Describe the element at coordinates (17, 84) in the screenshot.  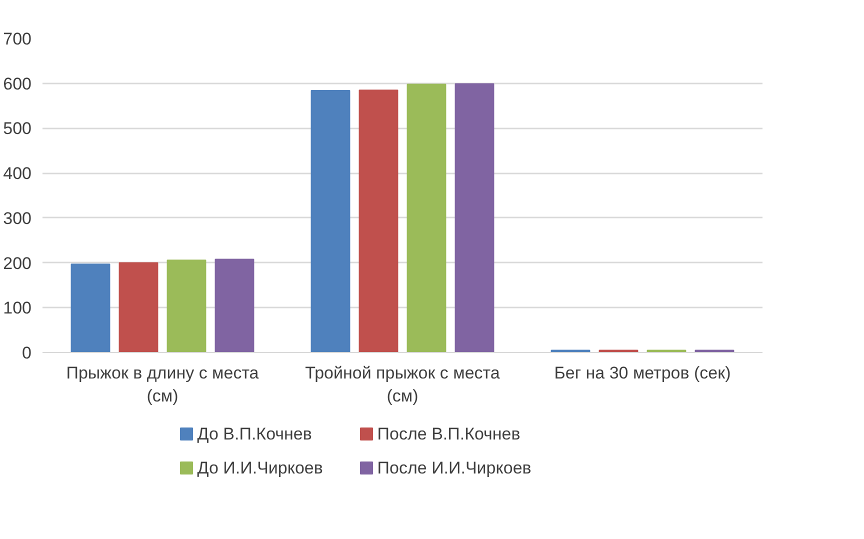
I see `y-tick-label: 600` at that location.